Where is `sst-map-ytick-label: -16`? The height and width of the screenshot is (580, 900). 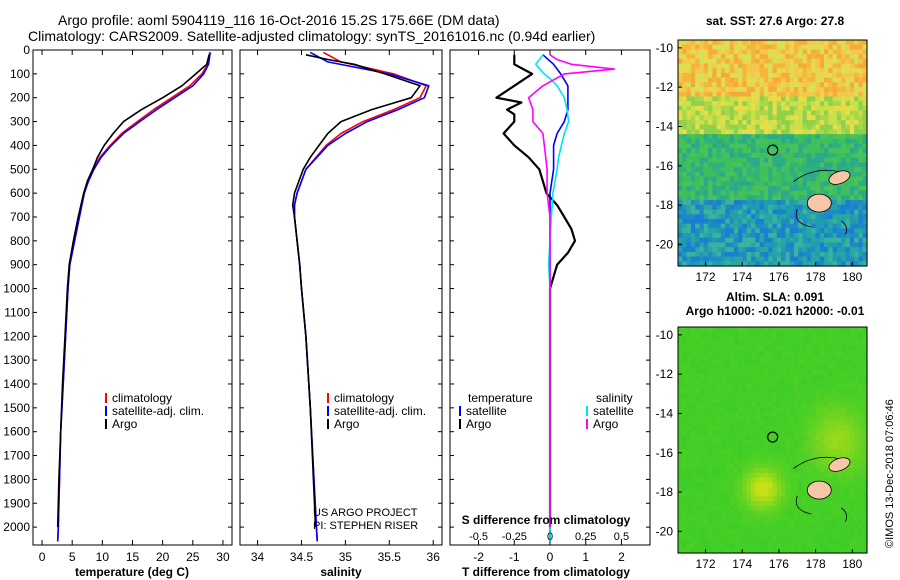 sst-map-ytick-label: -16 is located at coordinates (665, 166).